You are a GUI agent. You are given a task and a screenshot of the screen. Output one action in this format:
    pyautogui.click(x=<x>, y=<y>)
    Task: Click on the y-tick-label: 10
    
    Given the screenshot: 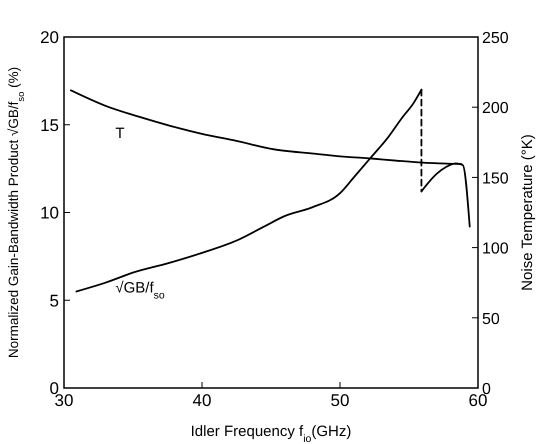 What is the action you would take?
    pyautogui.click(x=49, y=213)
    